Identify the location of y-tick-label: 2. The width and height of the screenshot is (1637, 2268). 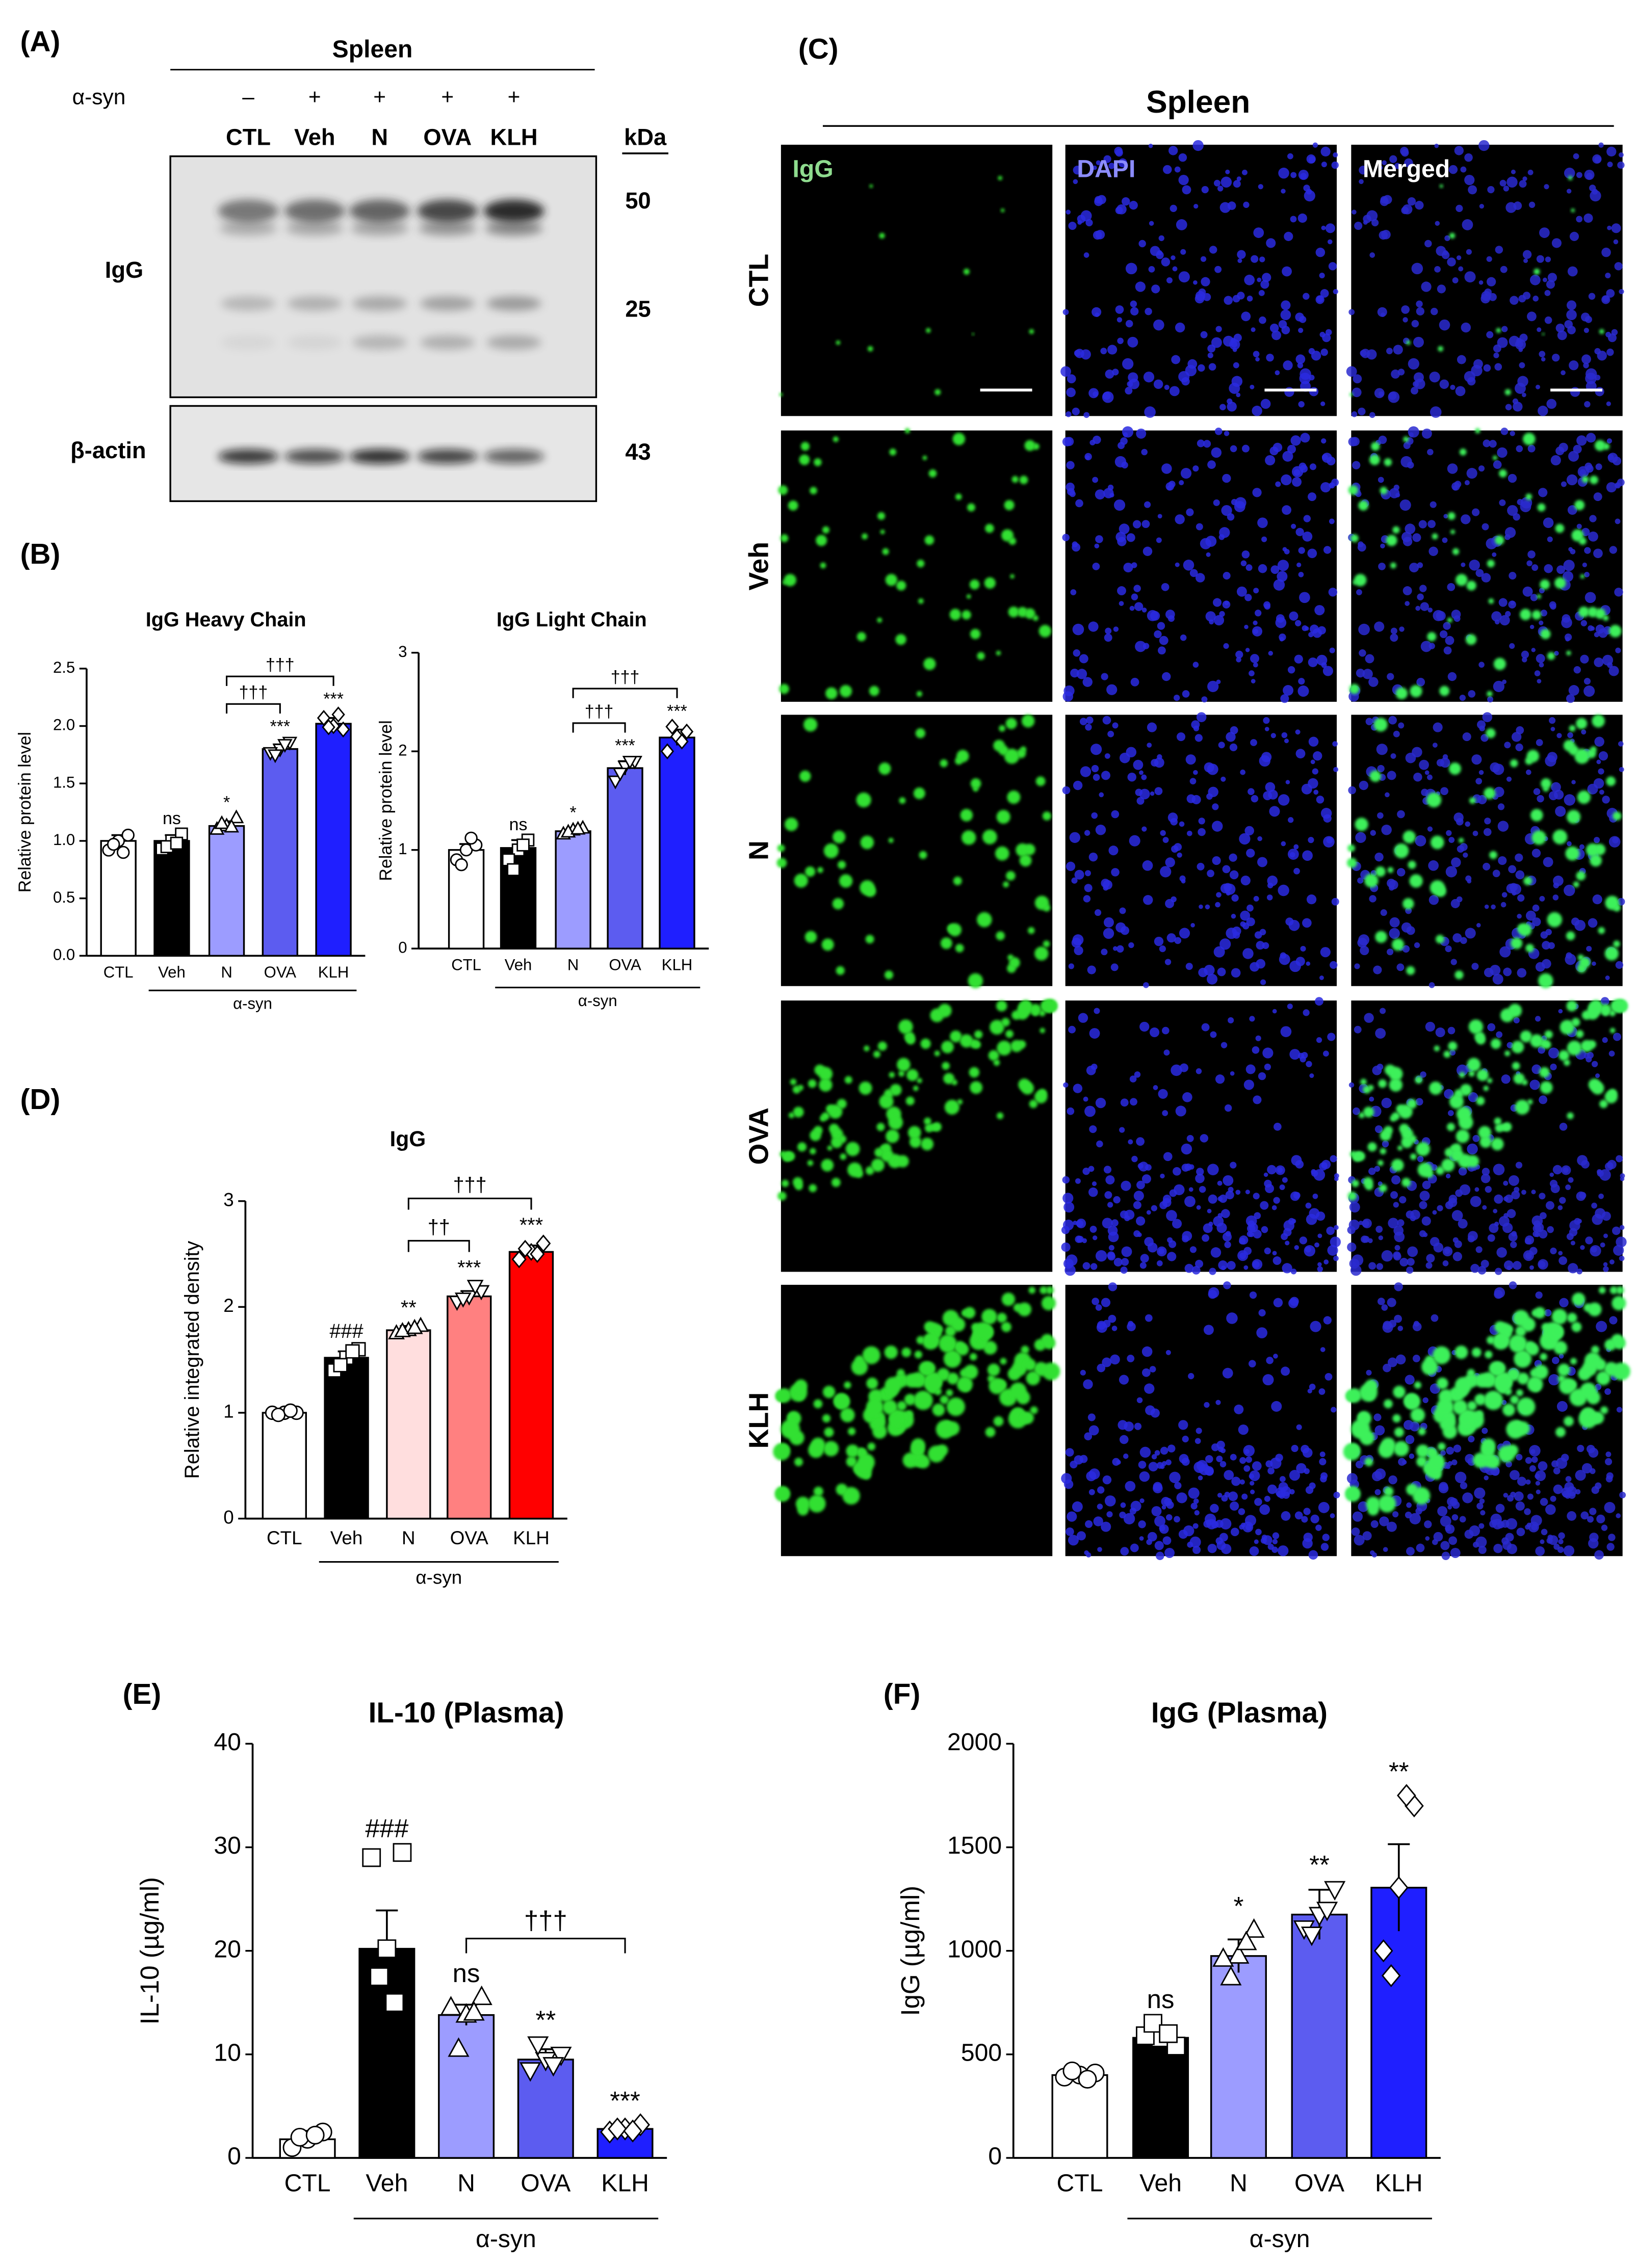
(402, 750).